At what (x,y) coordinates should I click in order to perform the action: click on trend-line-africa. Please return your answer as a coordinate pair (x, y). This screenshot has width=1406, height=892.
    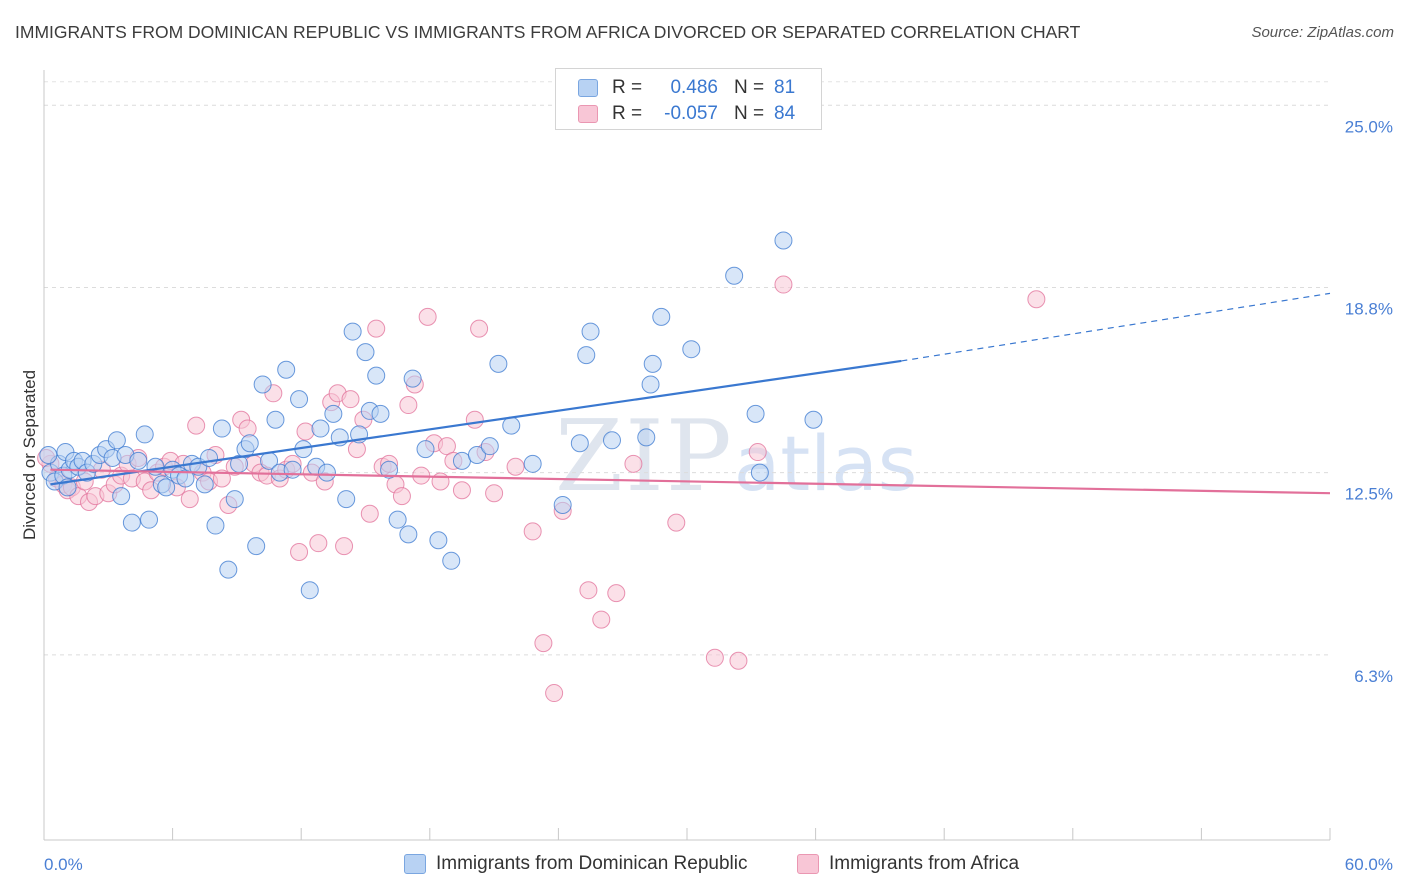
    Looking at the image, I should click on (690, 481).